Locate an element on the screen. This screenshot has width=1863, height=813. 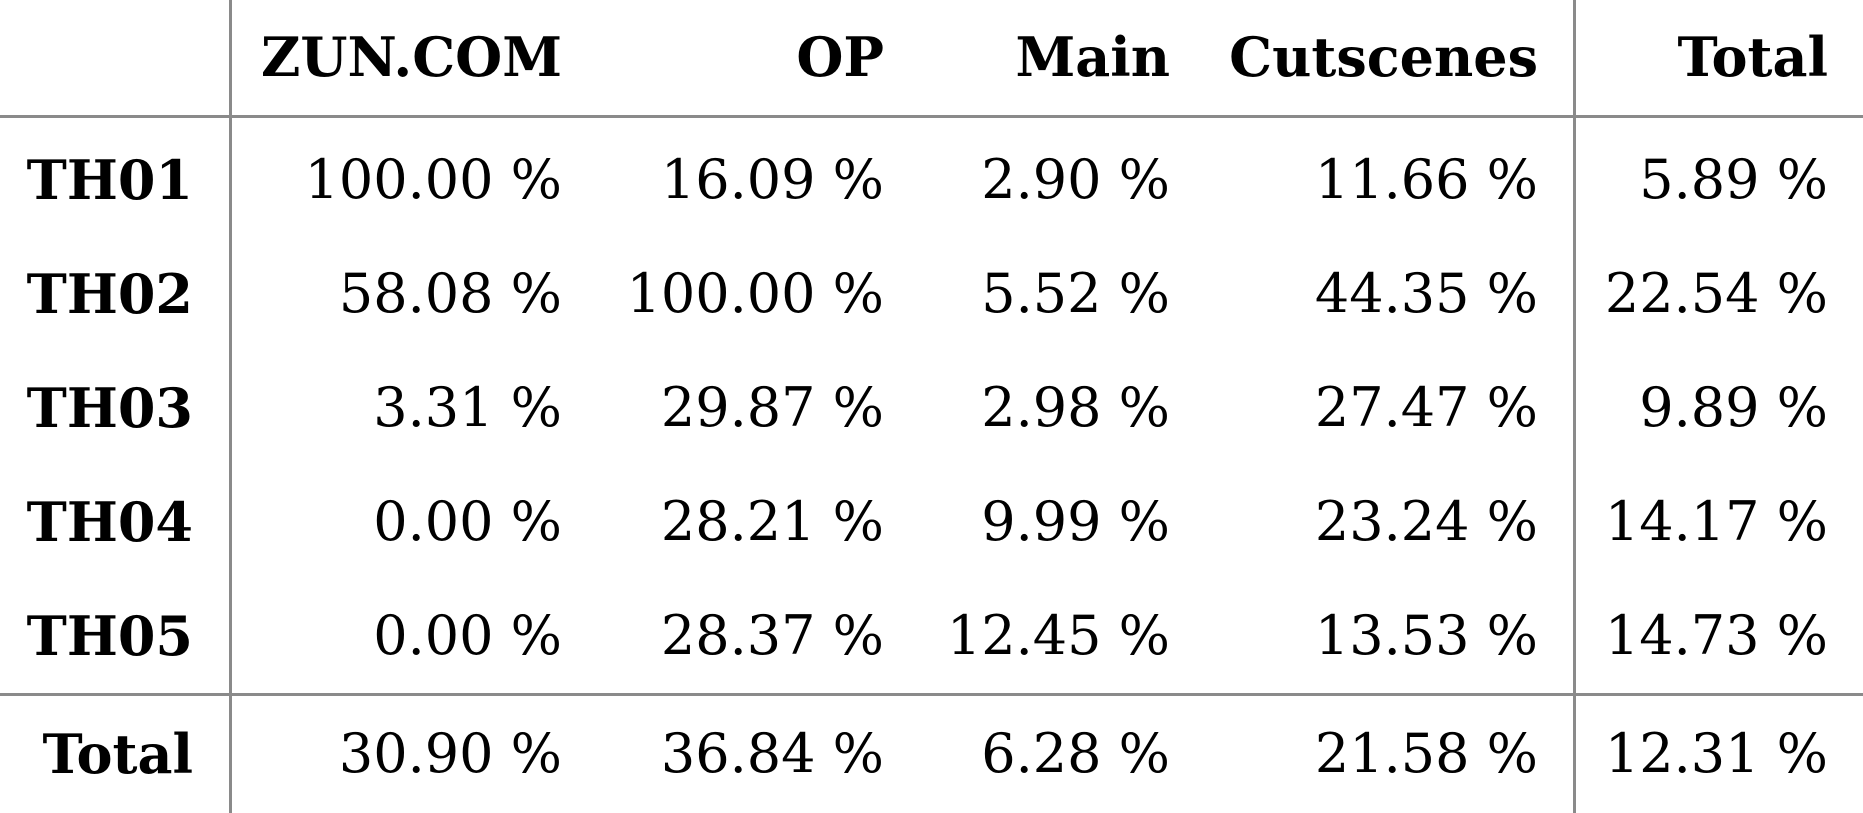
table-cell-main: 2.98 % is located at coordinates (1075, 407).